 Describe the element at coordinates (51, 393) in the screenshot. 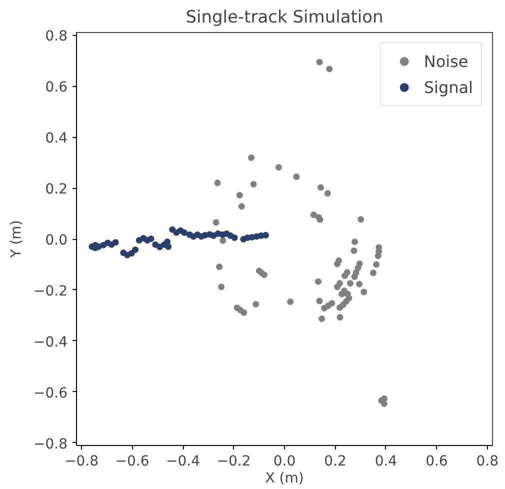

I see `y-tick-label: −0.6` at that location.